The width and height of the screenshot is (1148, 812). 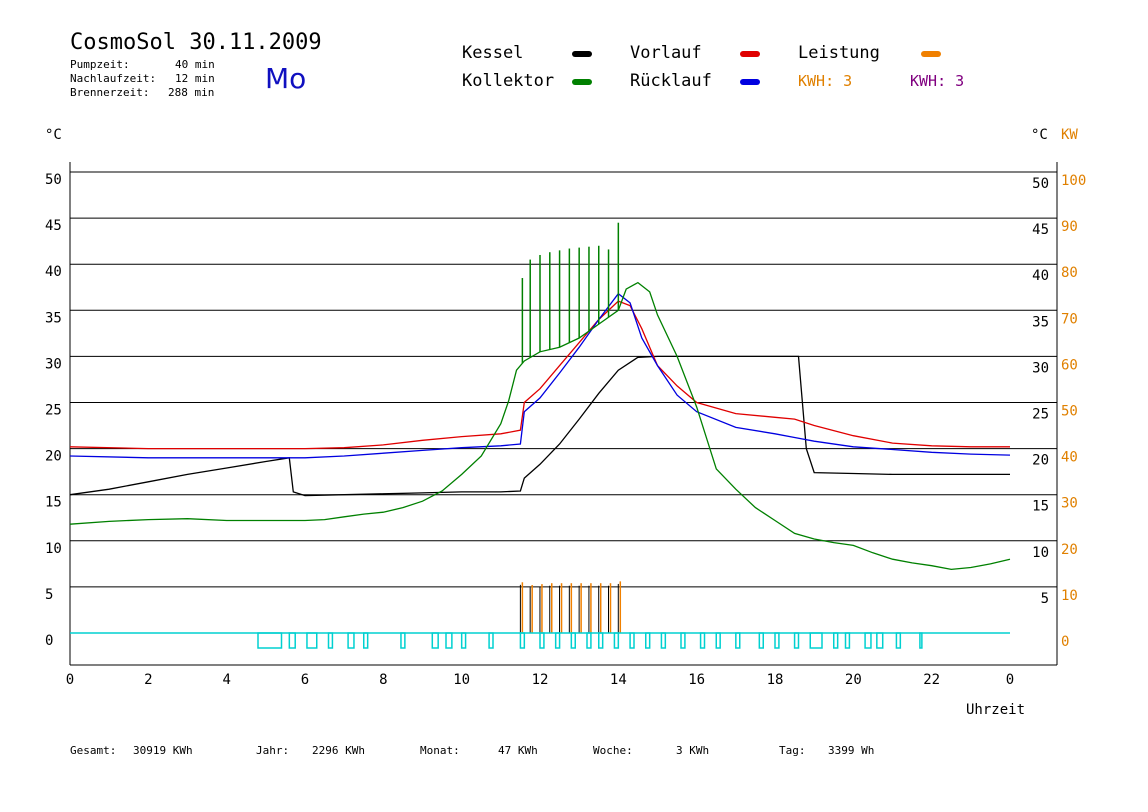 I want to click on y-tick-label-left: 20, so click(x=53, y=457).